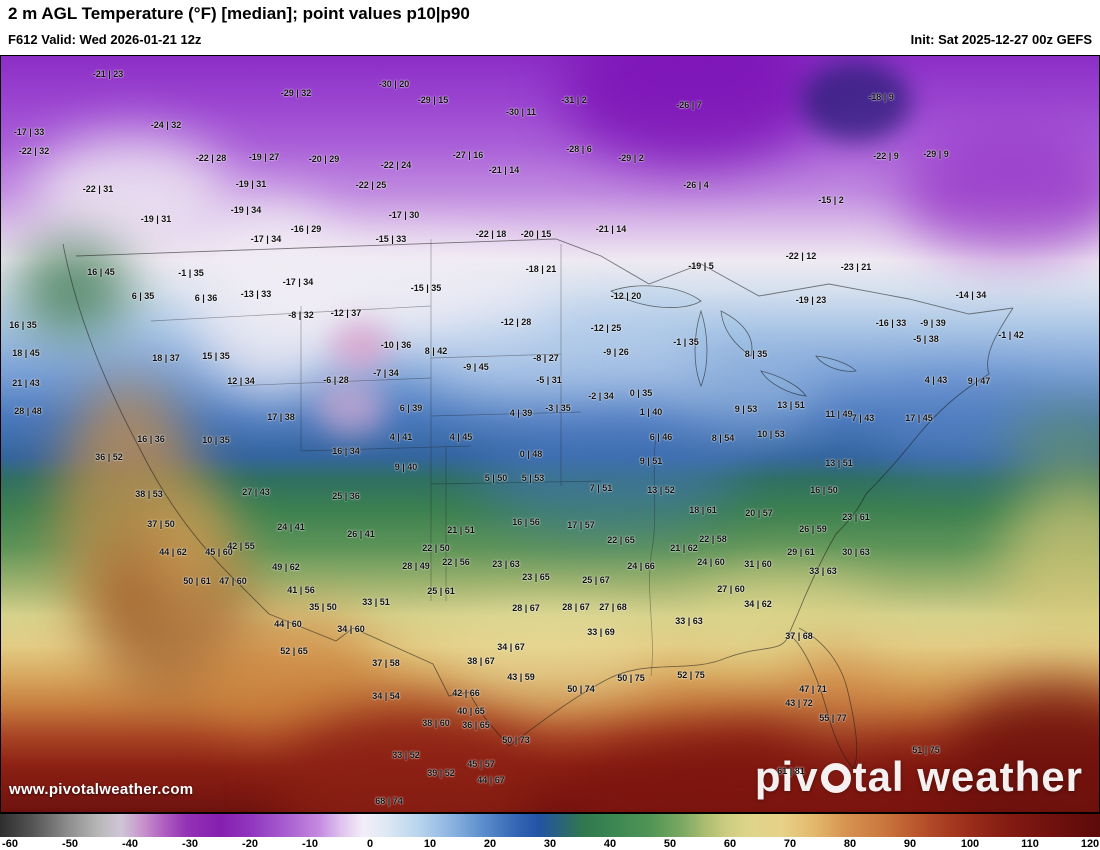 The width and height of the screenshot is (1100, 850). I want to click on point-value: 33 | 51, so click(376, 602).